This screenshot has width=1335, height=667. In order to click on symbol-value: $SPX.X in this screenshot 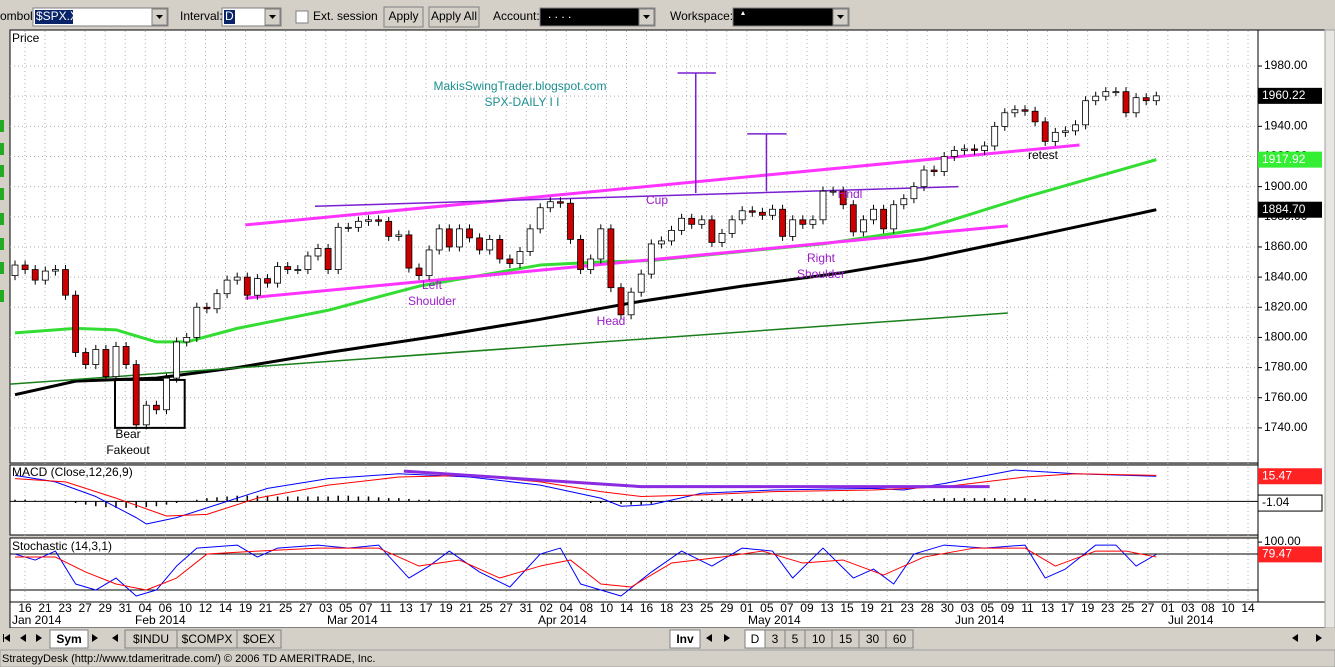, I will do `click(57, 16)`.